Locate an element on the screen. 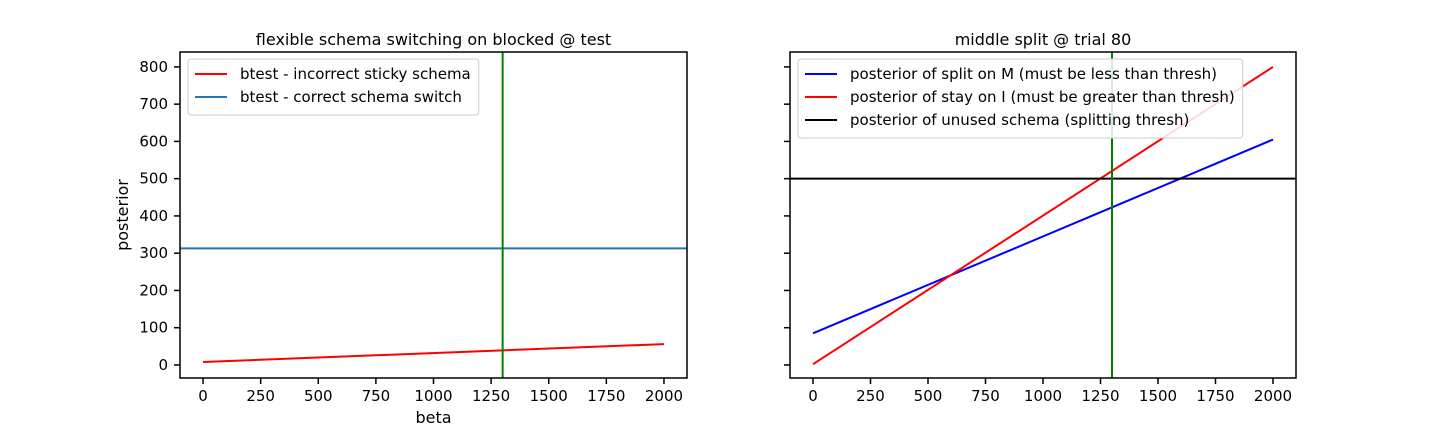 The width and height of the screenshot is (1440, 432). x-axis-label: beta is located at coordinates (433, 417).